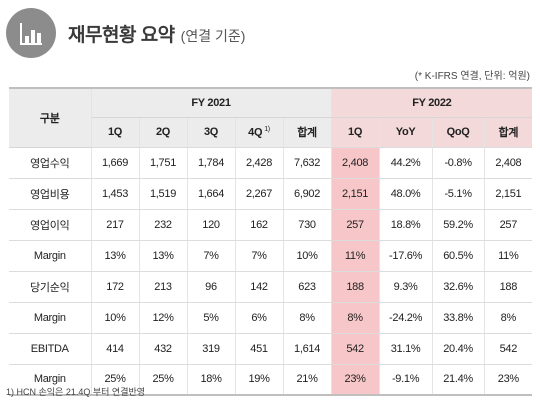 The height and width of the screenshot is (410, 540). Describe the element at coordinates (406, 349) in the screenshot. I see `table-cell: 31.1%` at that location.